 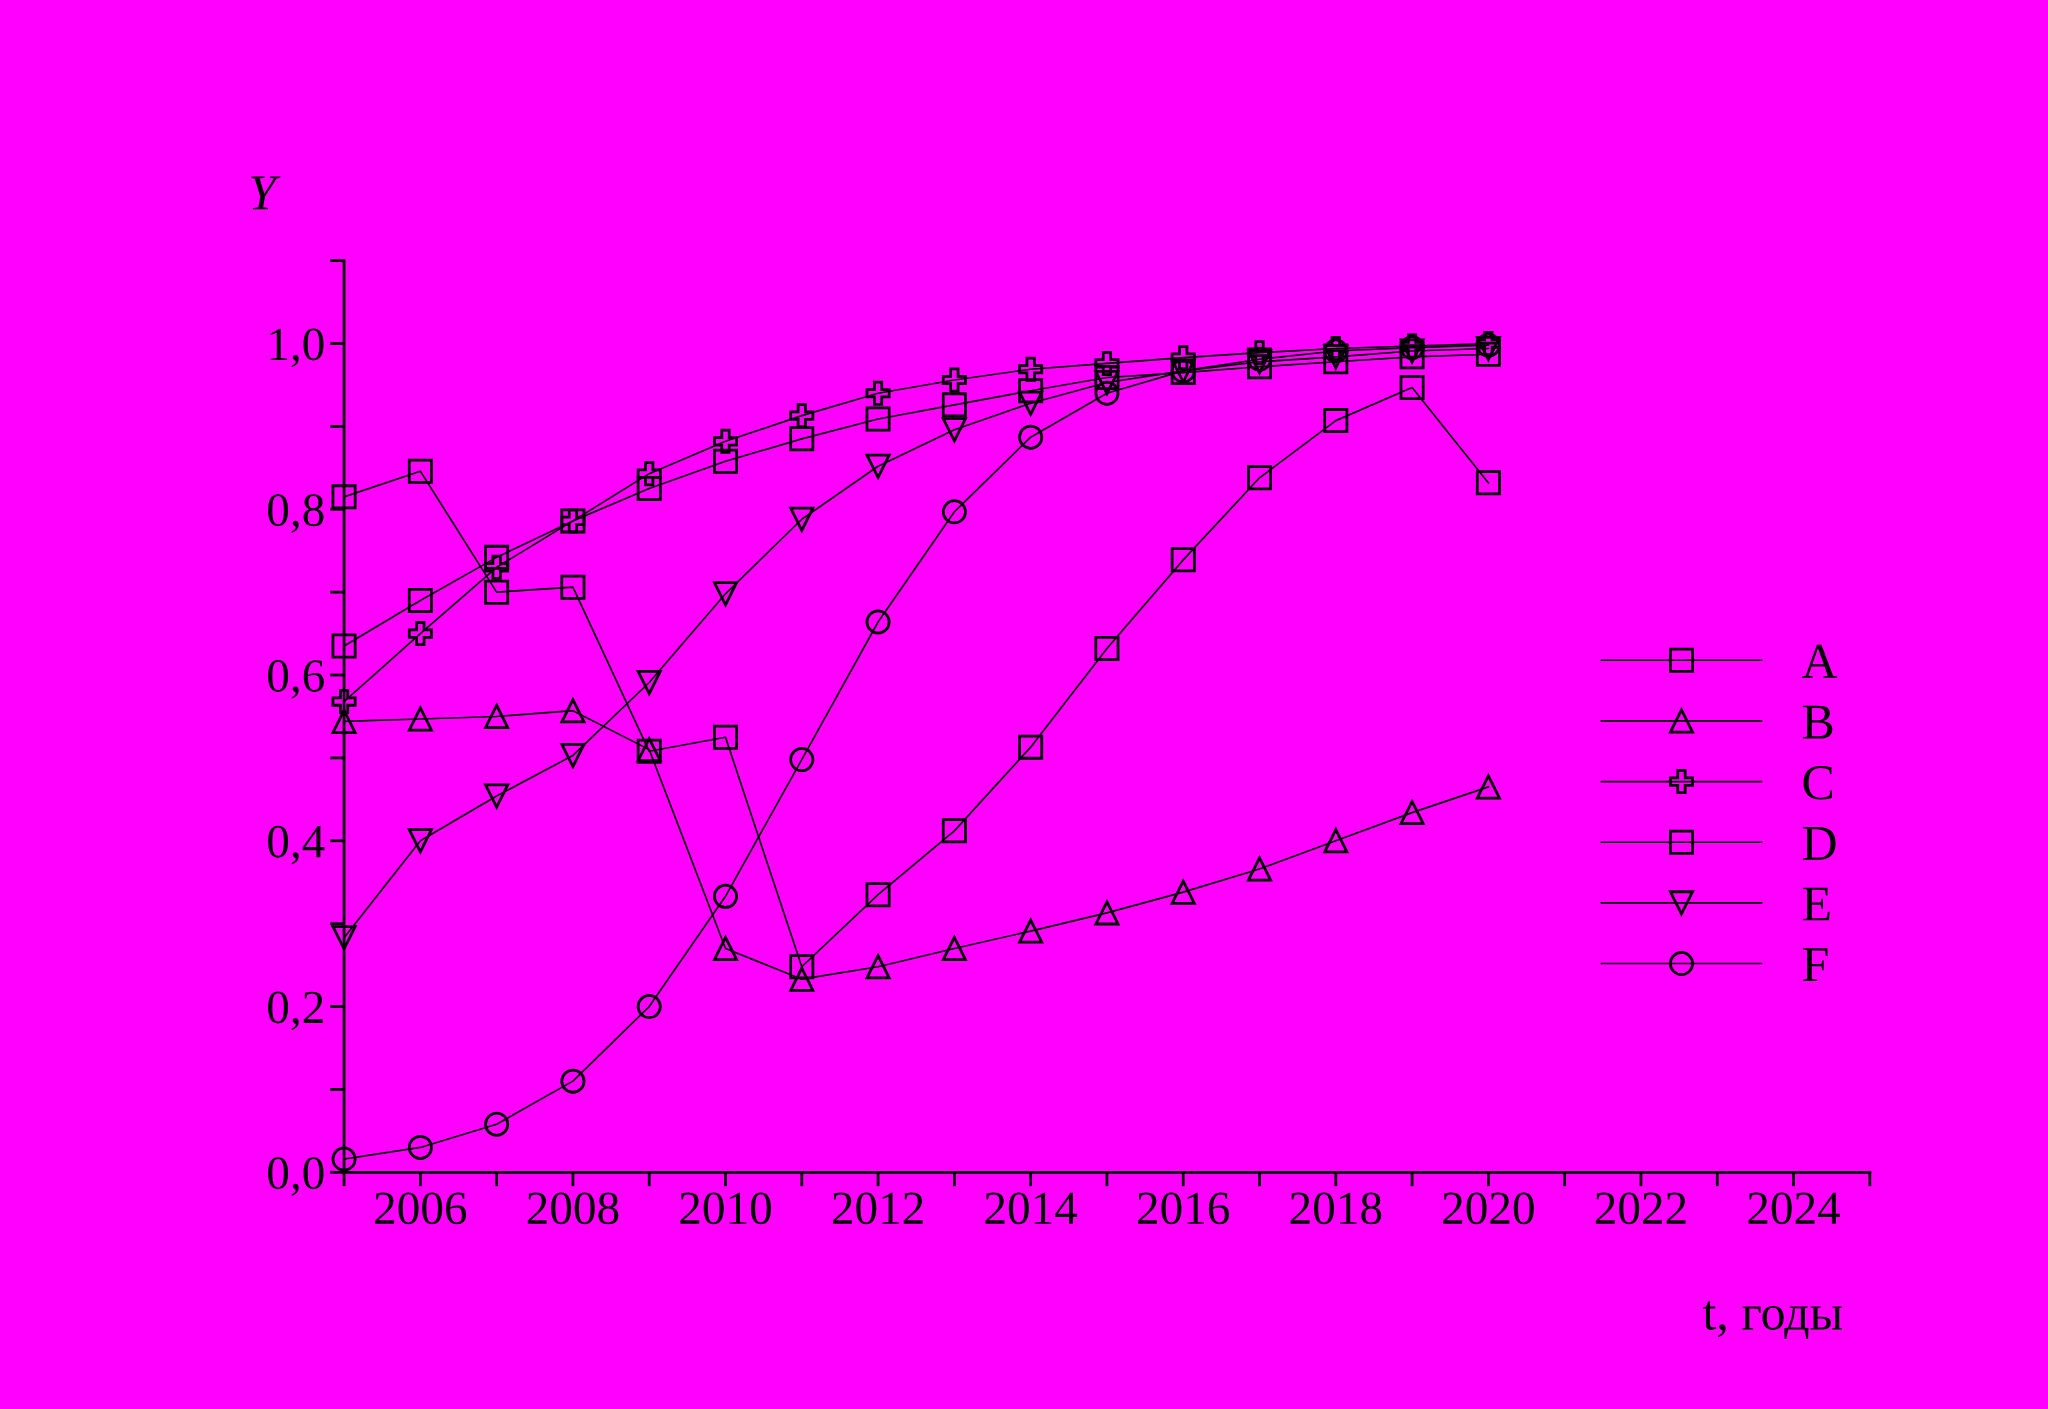 I want to click on x-tick-label: 2014, so click(x=1031, y=1208).